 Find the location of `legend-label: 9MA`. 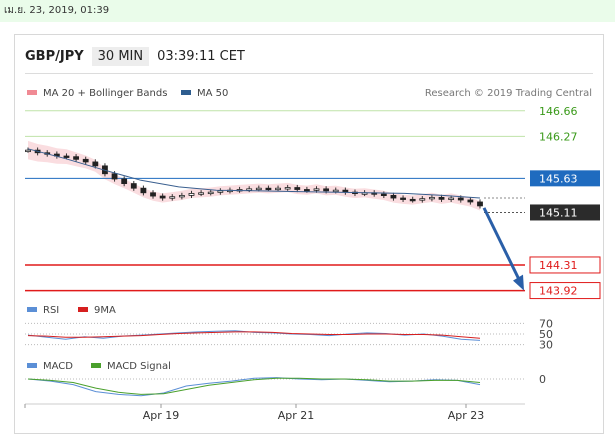

legend-label: 9MA is located at coordinates (105, 310).